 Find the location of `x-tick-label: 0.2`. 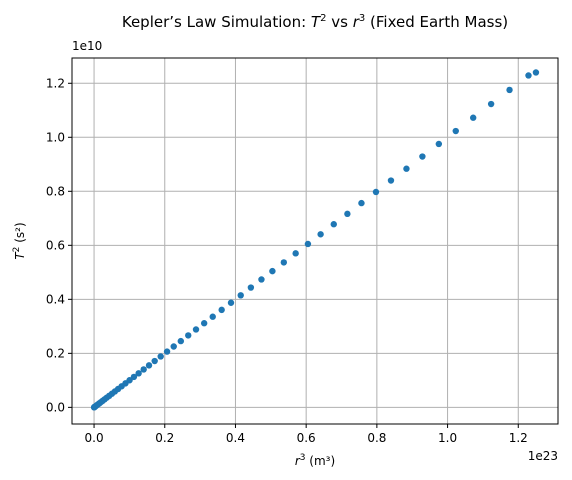

x-tick-label: 0.2 is located at coordinates (164, 438).